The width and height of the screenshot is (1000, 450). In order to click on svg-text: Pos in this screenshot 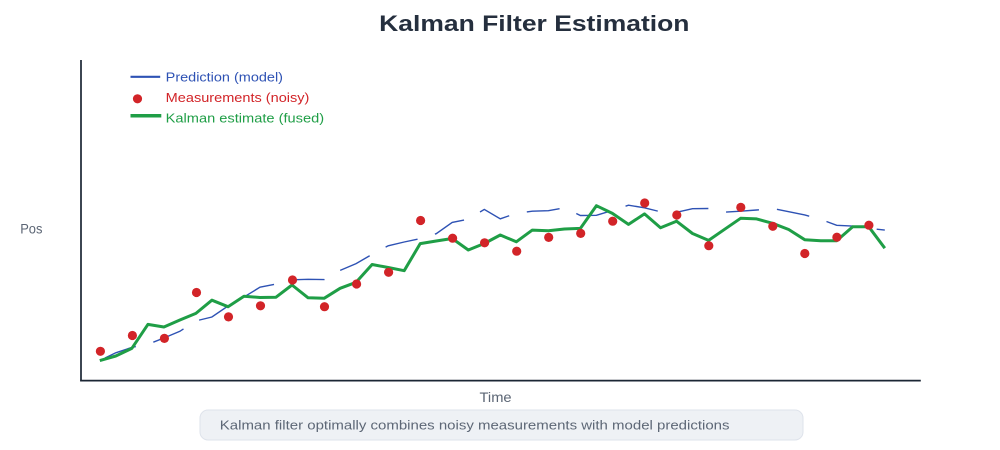, I will do `click(31, 228)`.